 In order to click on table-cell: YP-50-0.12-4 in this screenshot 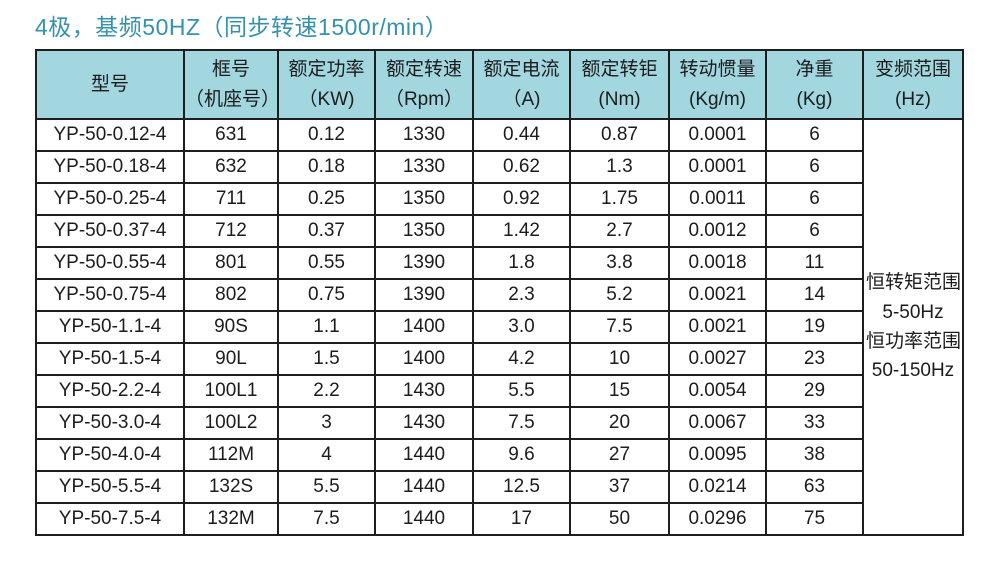, I will do `click(110, 135)`.